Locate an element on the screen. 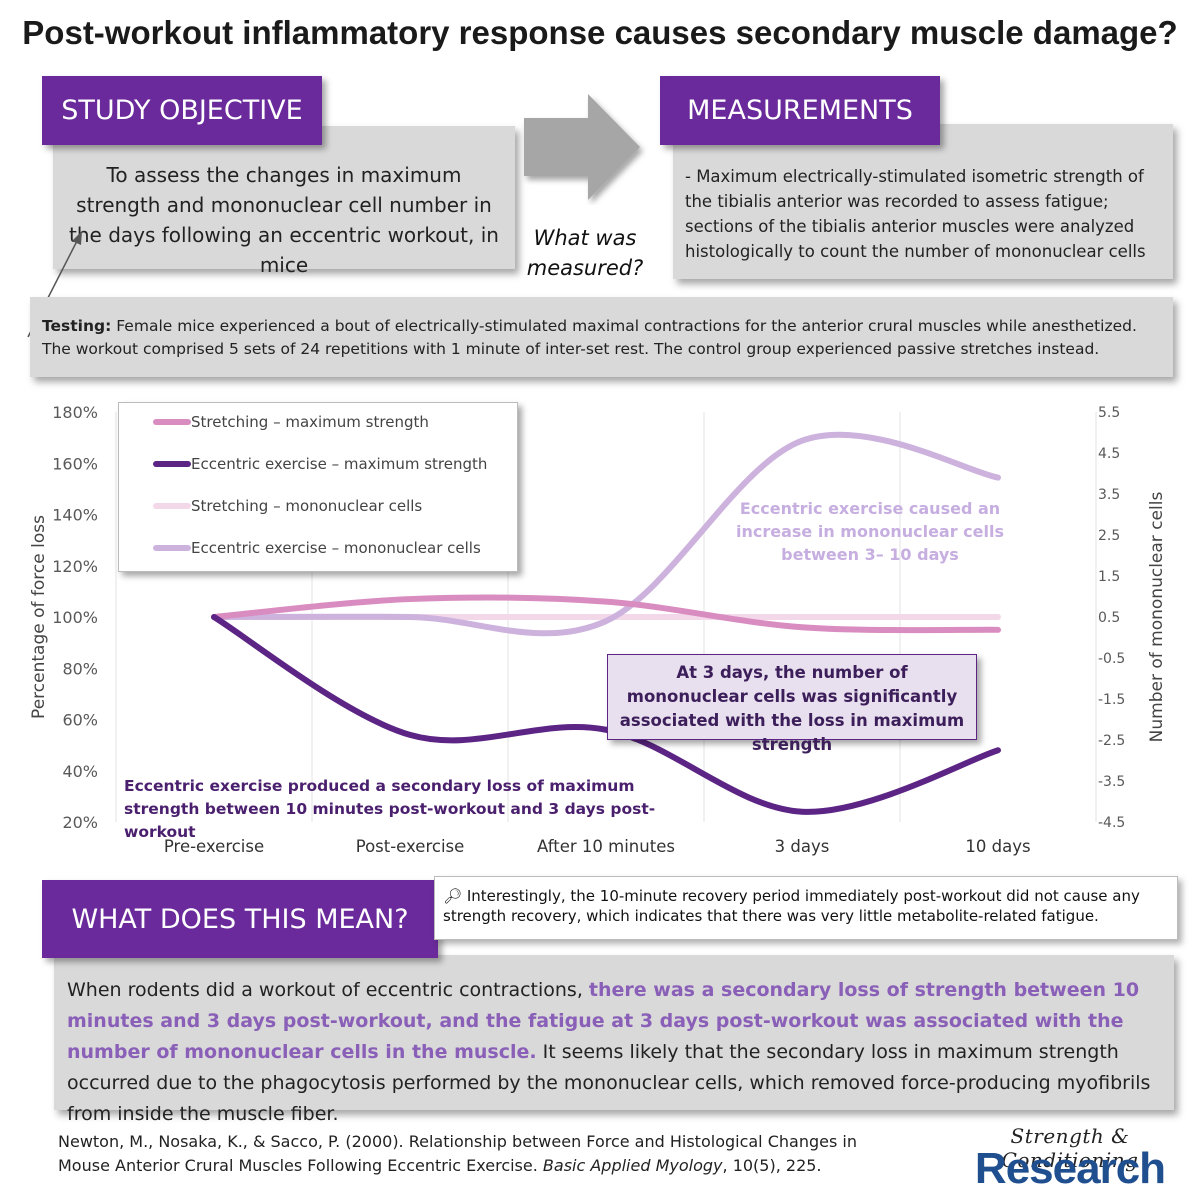 This screenshot has height=1200, width=1200. y2-tick-label: -2.5 is located at coordinates (1111, 741).